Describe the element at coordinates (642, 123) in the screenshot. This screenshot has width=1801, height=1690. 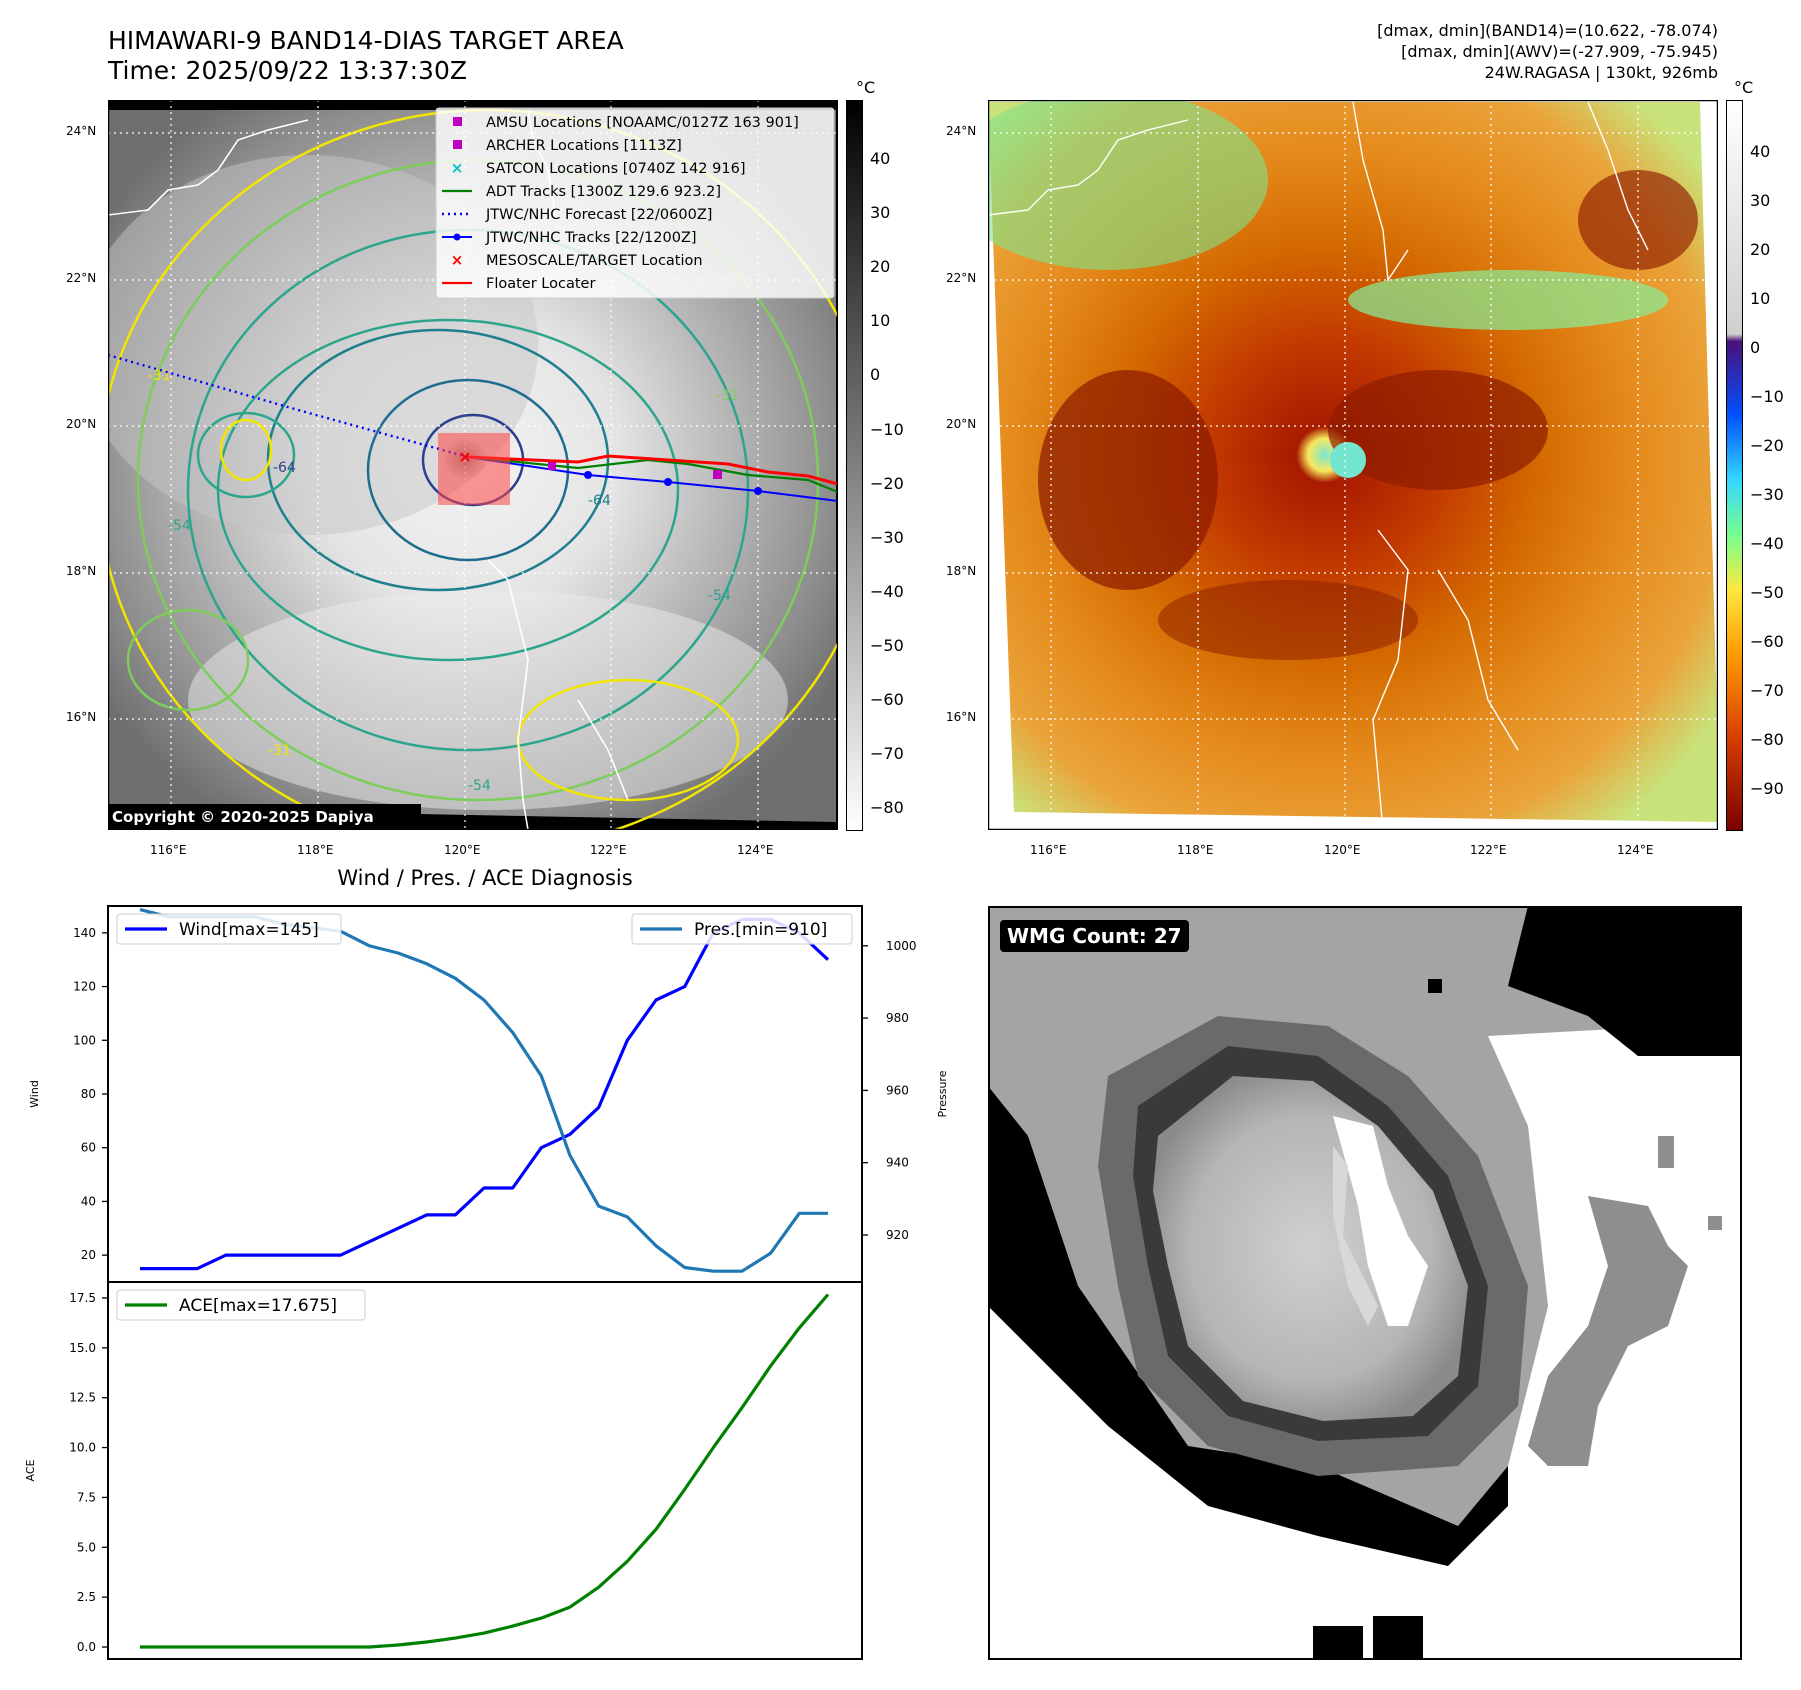
I see `legend-label: AMSU Locations [NOAAMC/0127Z 163 901]` at that location.